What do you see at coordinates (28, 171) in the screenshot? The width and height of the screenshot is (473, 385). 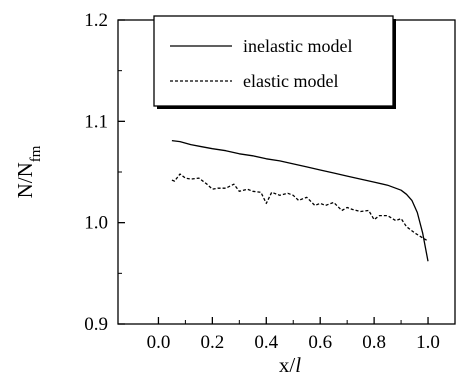 I see `y-axis-label: N/Nfm` at bounding box center [28, 171].